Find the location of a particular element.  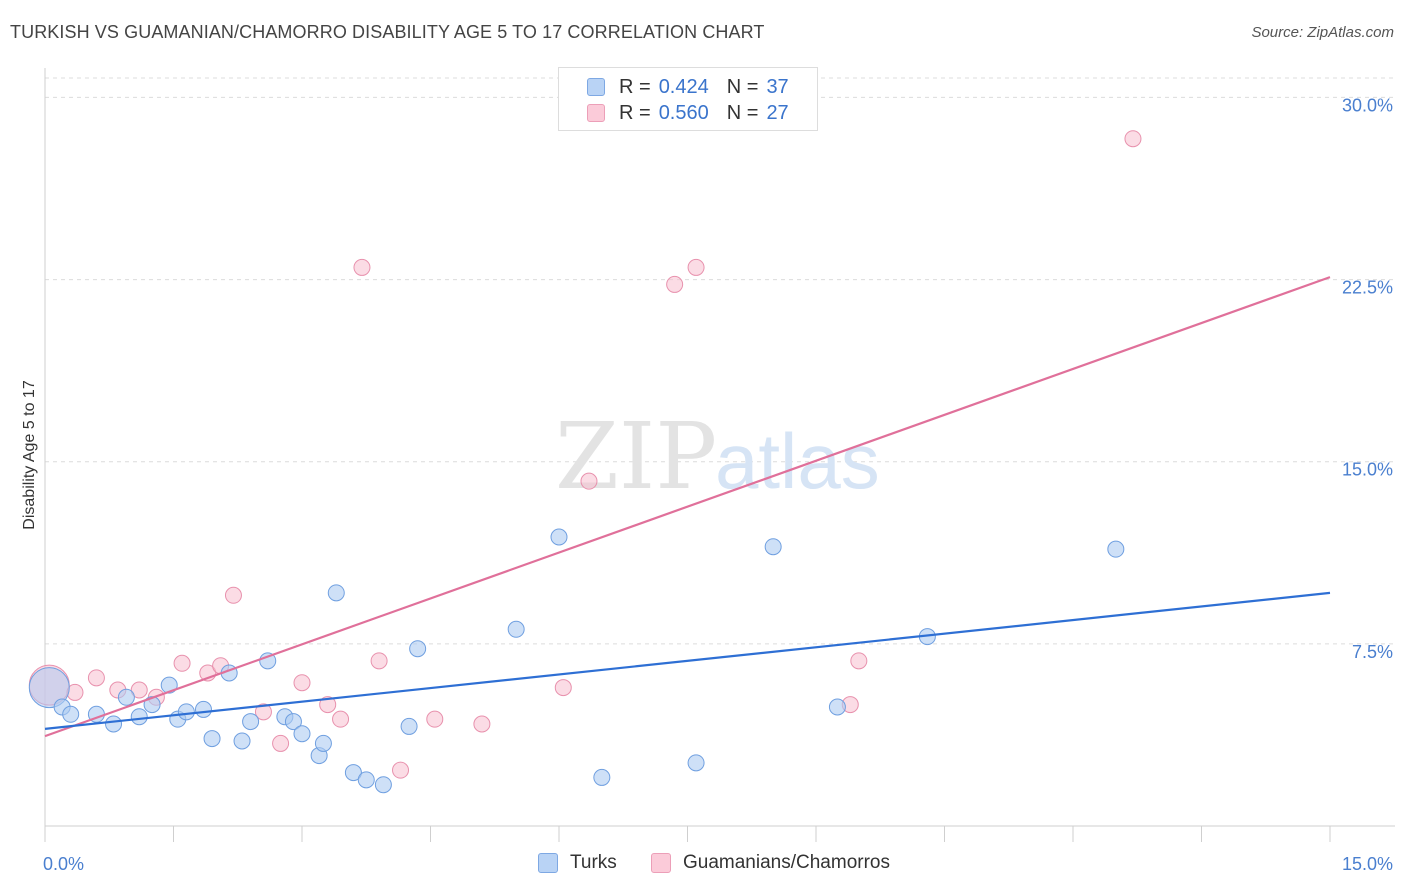

source-label: Source: ZipAtlas.com is located at coordinates (1322, 32).